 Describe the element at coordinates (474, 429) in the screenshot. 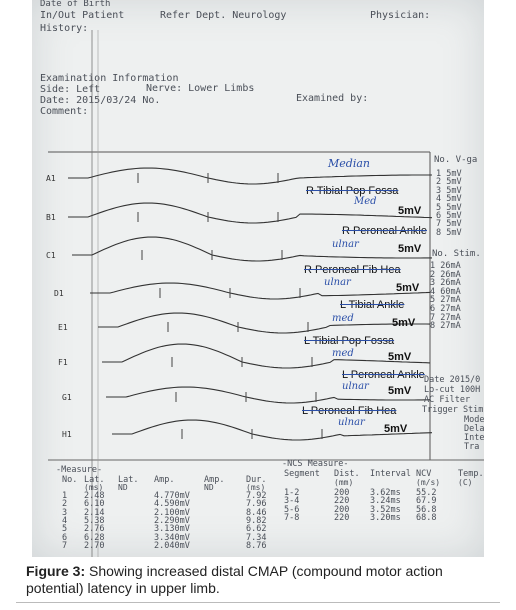

I see `settings-dela: Dela` at that location.